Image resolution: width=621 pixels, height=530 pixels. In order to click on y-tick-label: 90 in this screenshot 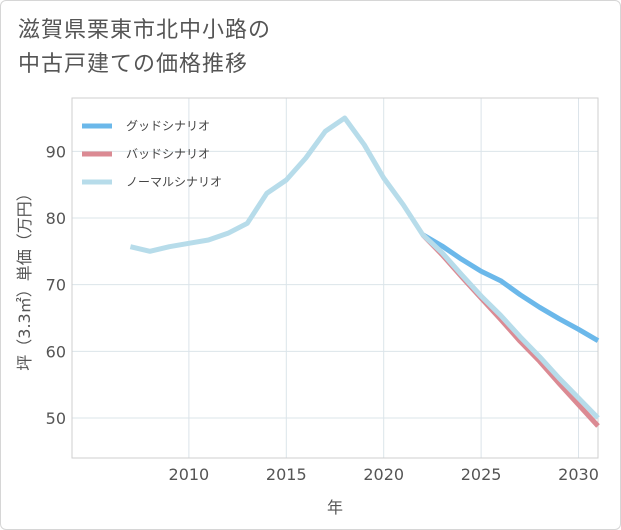, I will do `click(56, 151)`.